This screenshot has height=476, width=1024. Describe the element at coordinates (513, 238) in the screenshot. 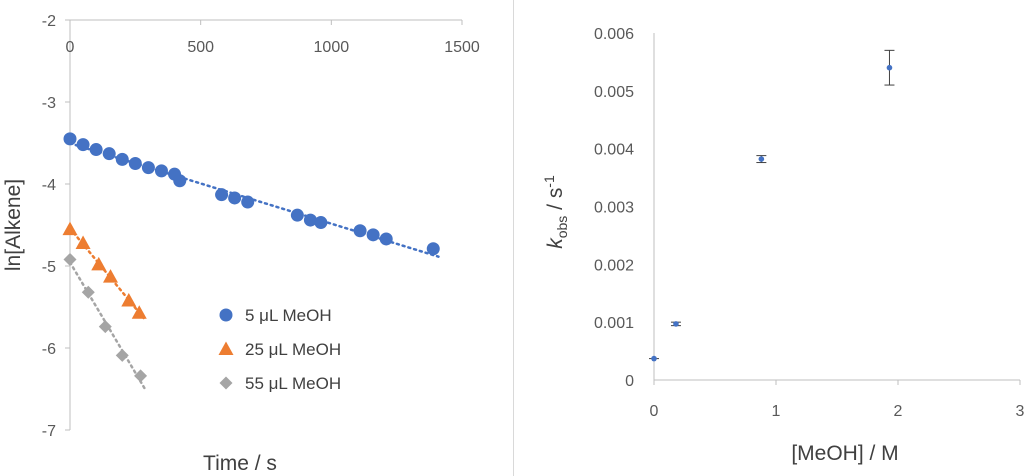

I see `chart-divider` at that location.